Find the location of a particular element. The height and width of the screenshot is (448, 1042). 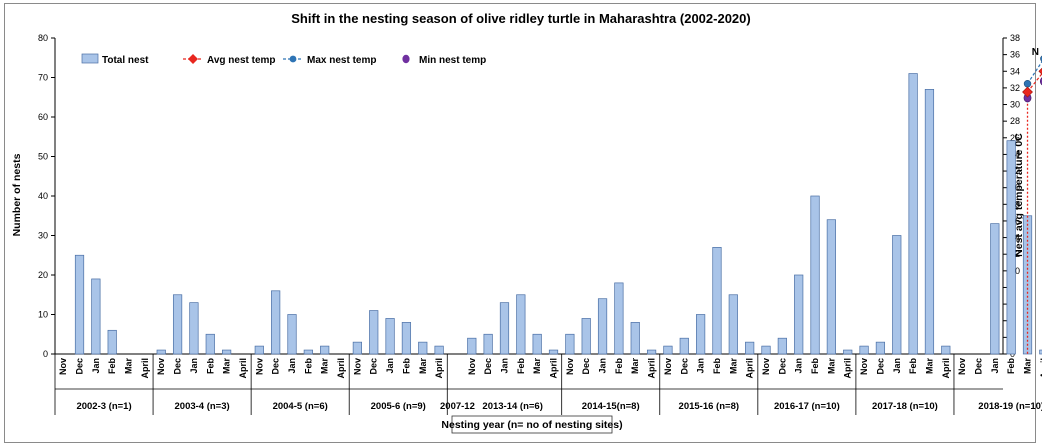

group-label: 2005-6 (n=9) is located at coordinates (398, 406).